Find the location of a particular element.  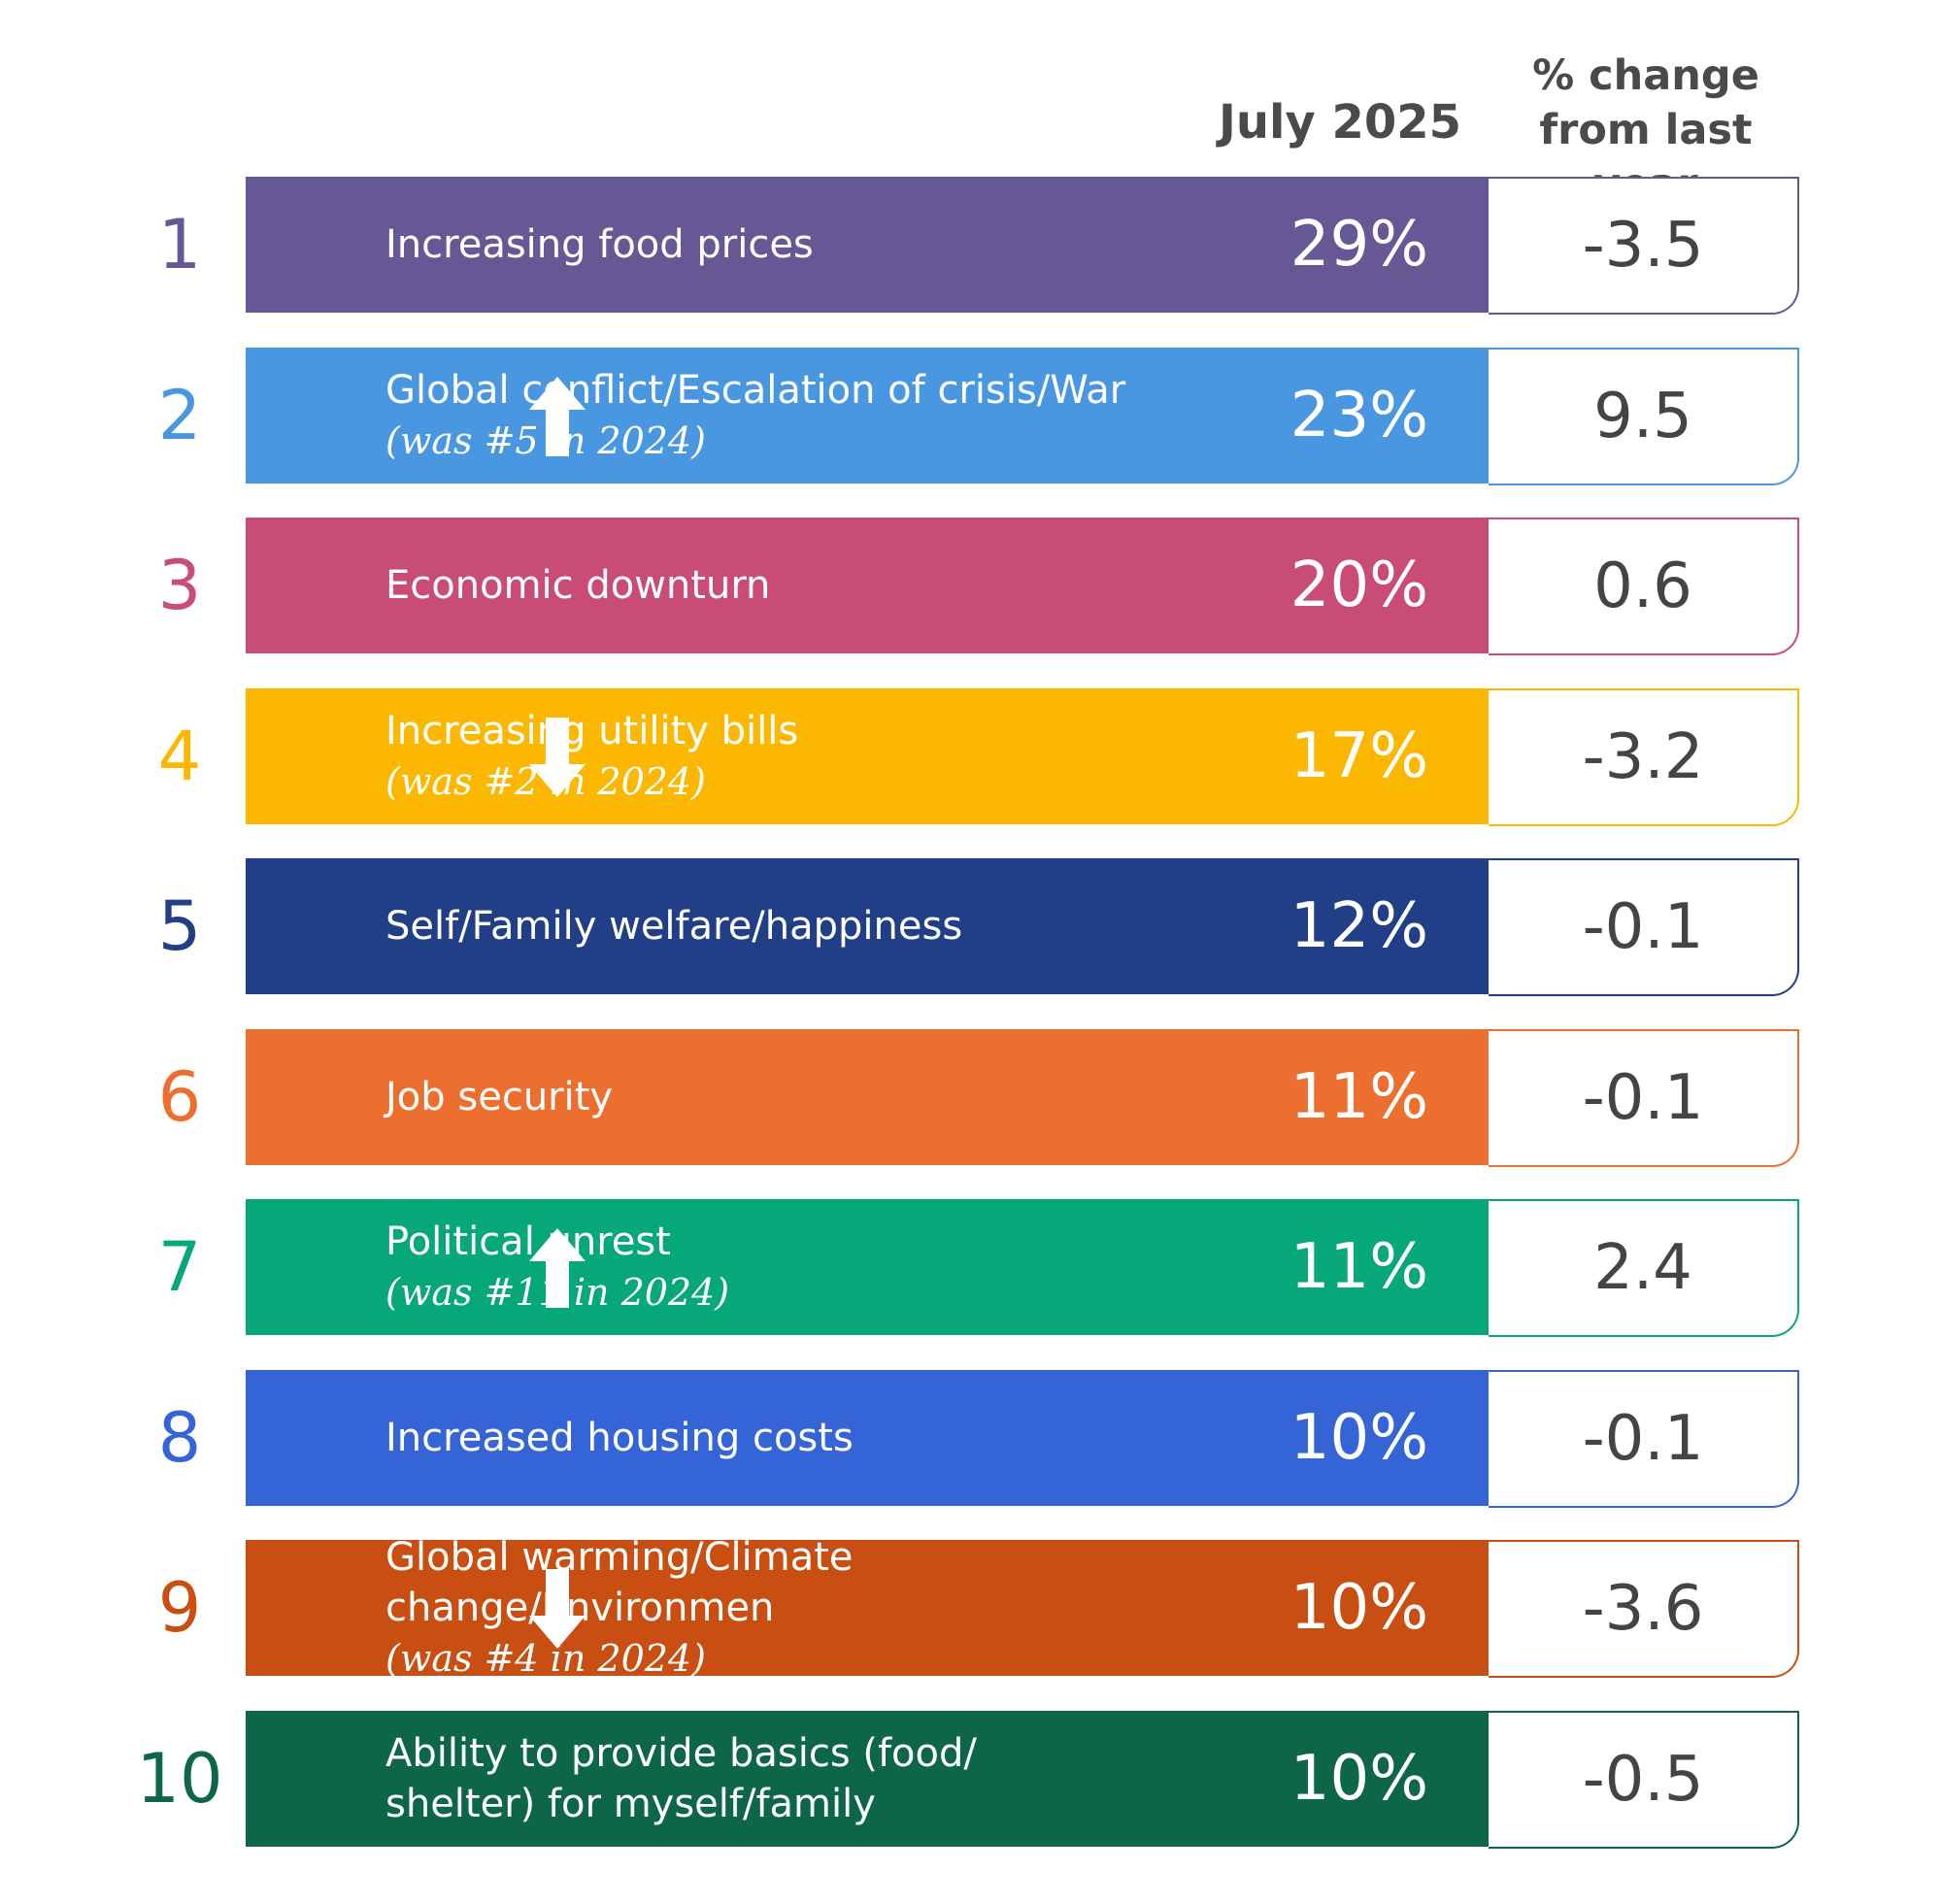

percent-value: 23% is located at coordinates (1358, 415).